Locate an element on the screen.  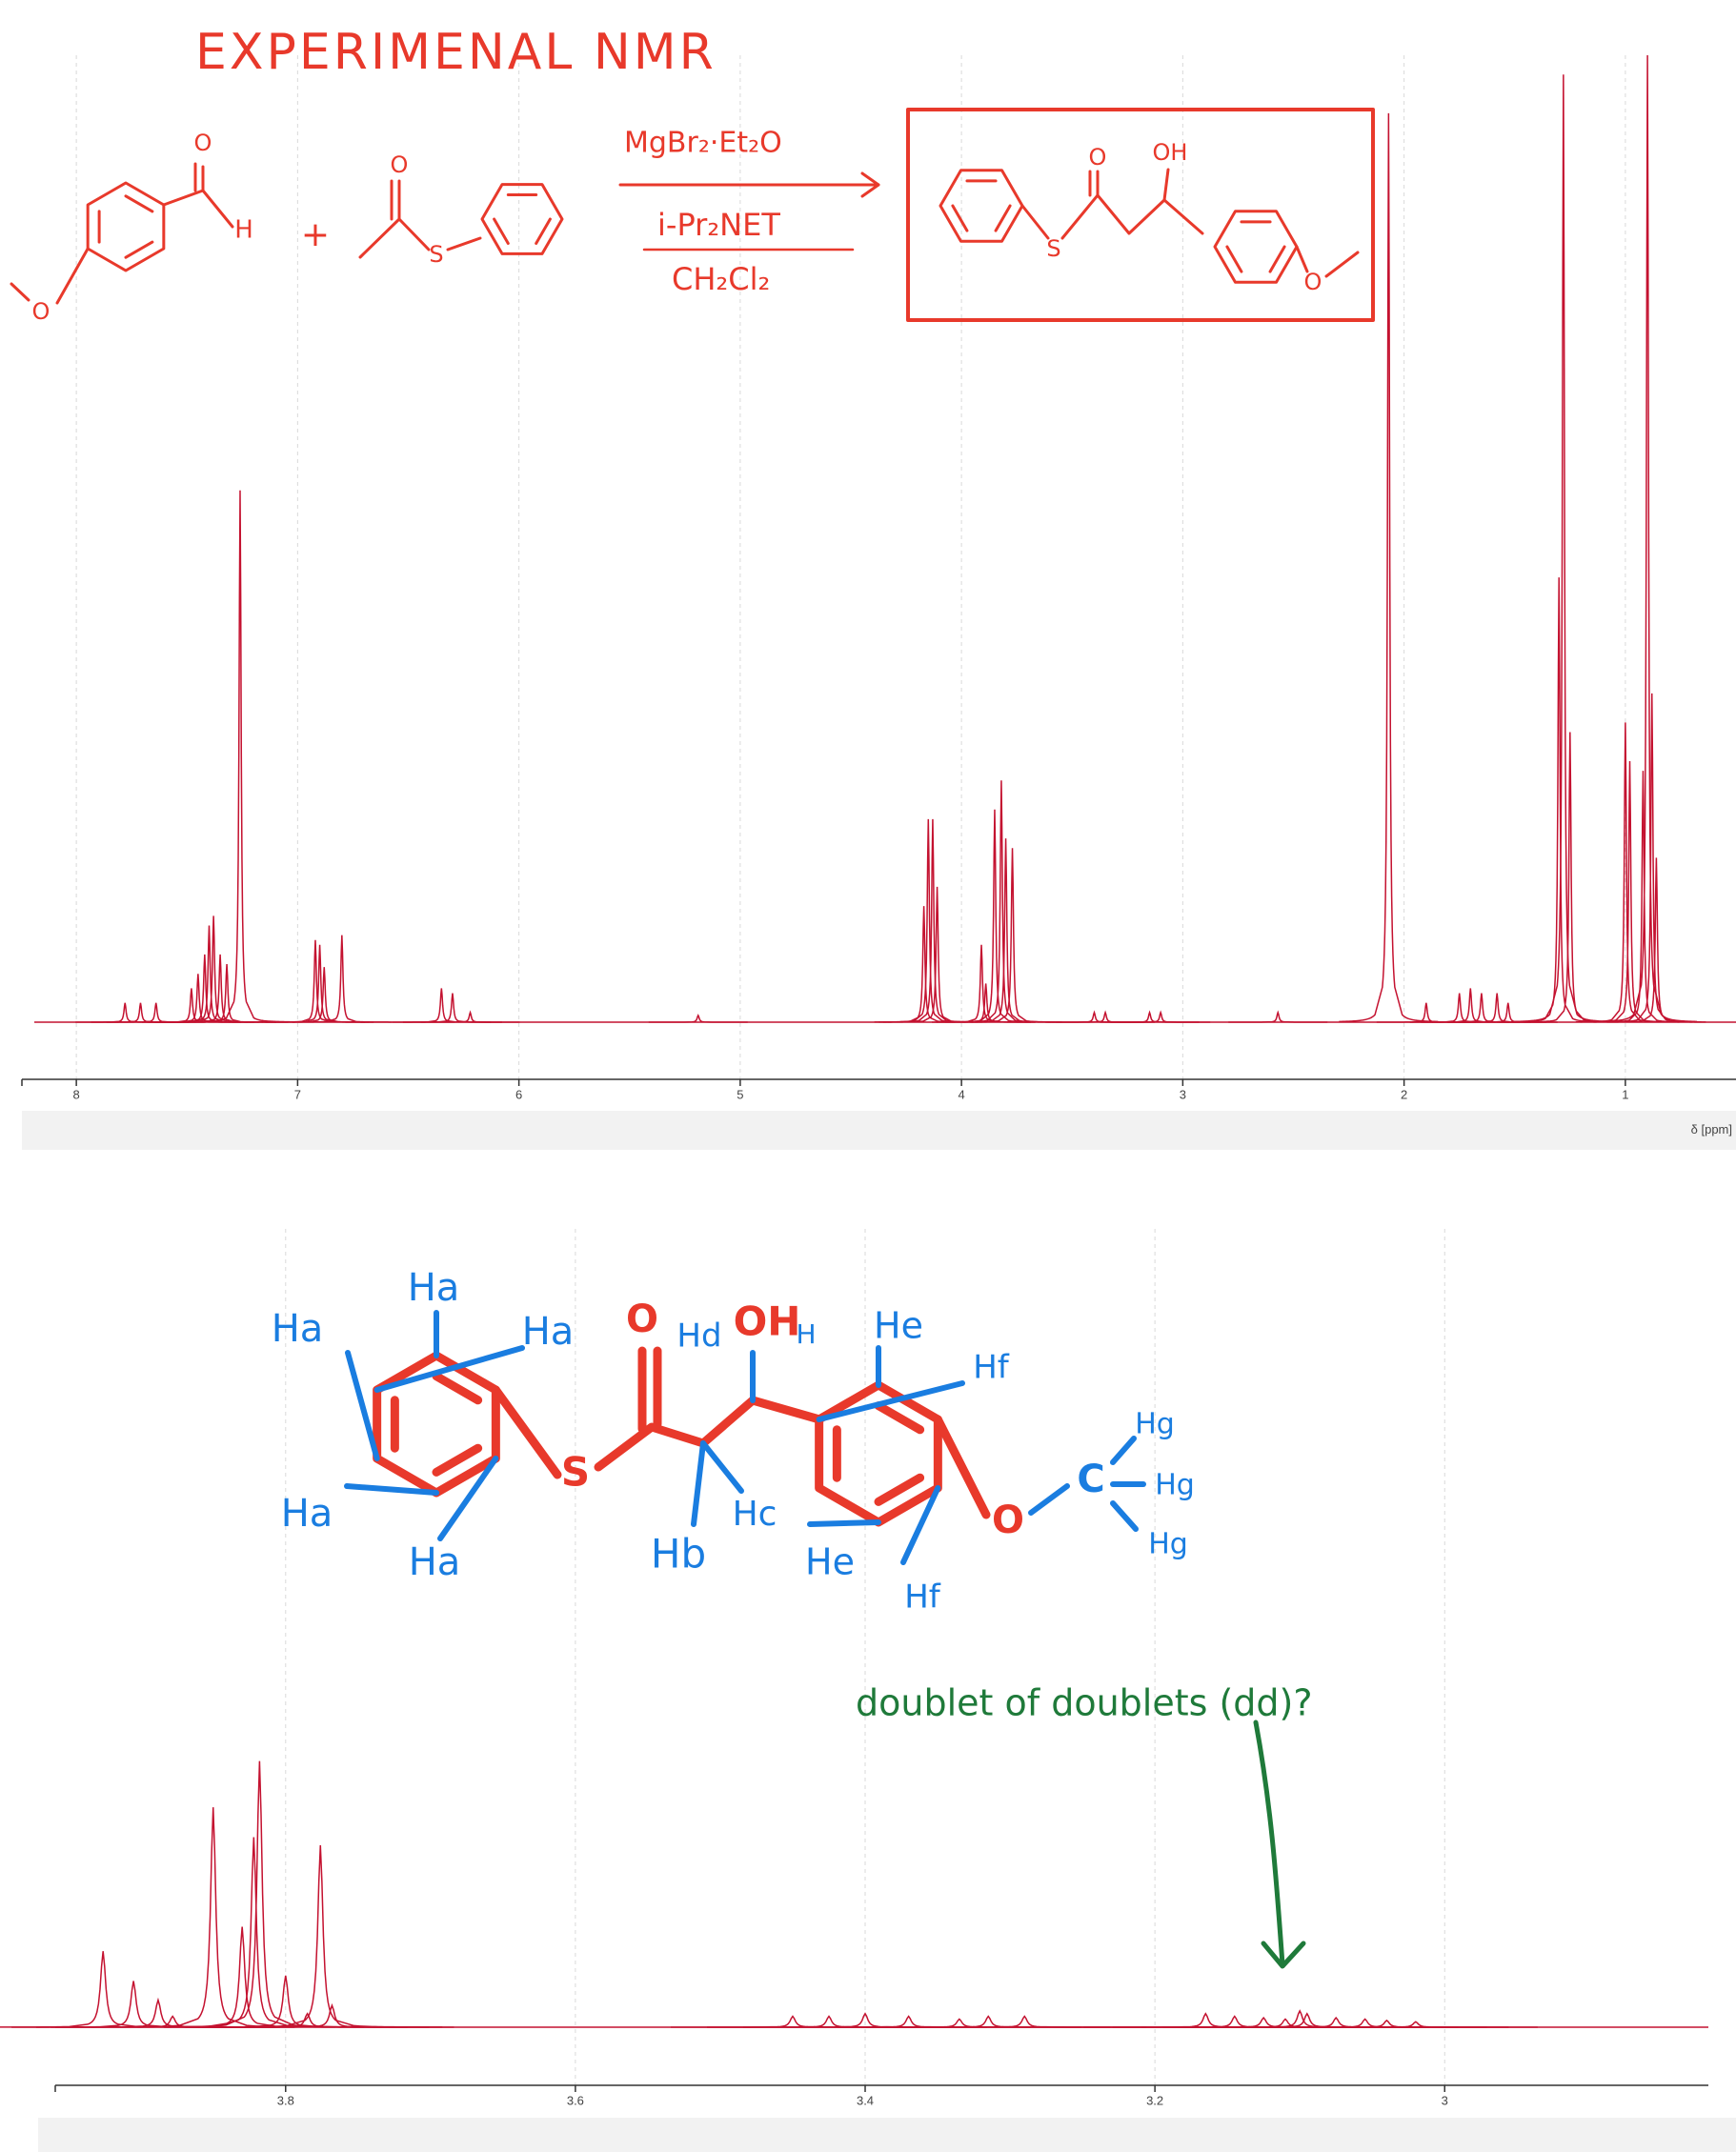
x-tick-label: 6 is located at coordinates (518, 1094).